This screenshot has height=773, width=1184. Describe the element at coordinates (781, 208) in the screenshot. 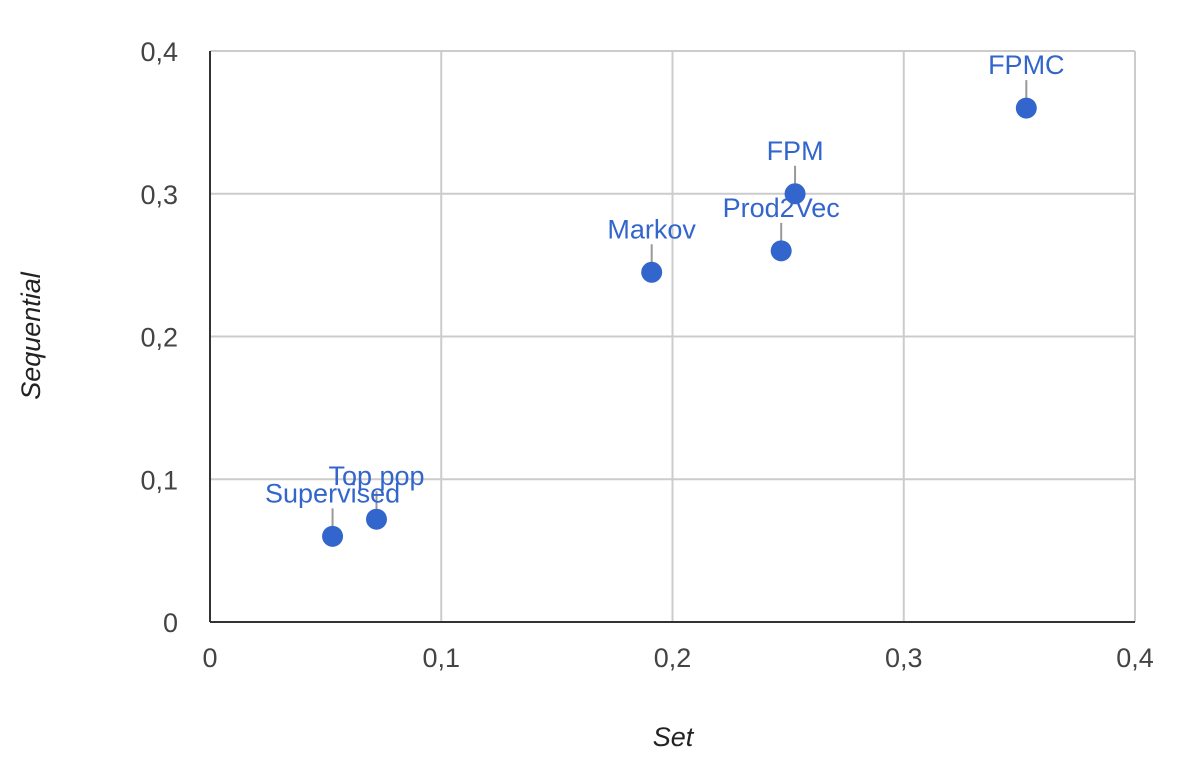

I see `point-label: Prod2Vec` at that location.